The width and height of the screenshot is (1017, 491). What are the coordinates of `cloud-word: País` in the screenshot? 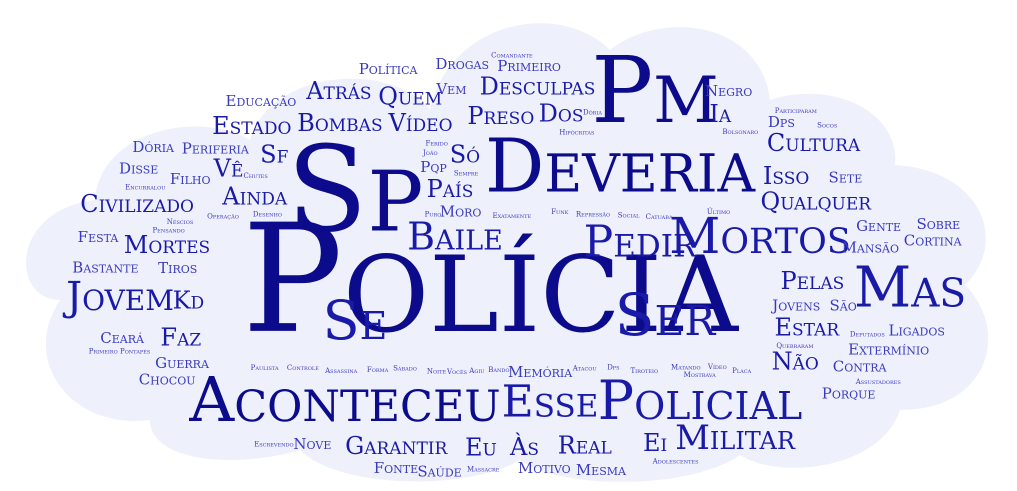 It's located at (450, 189).